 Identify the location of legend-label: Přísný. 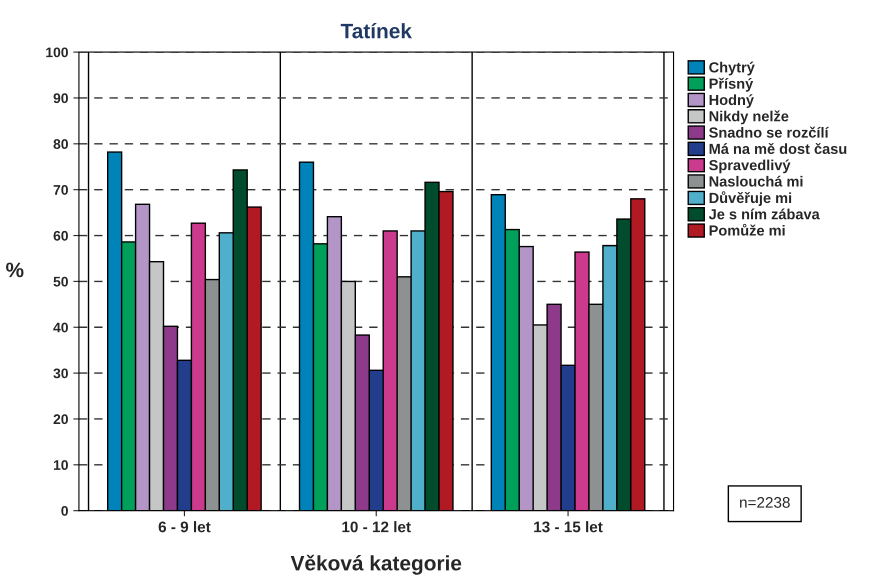
(732, 85).